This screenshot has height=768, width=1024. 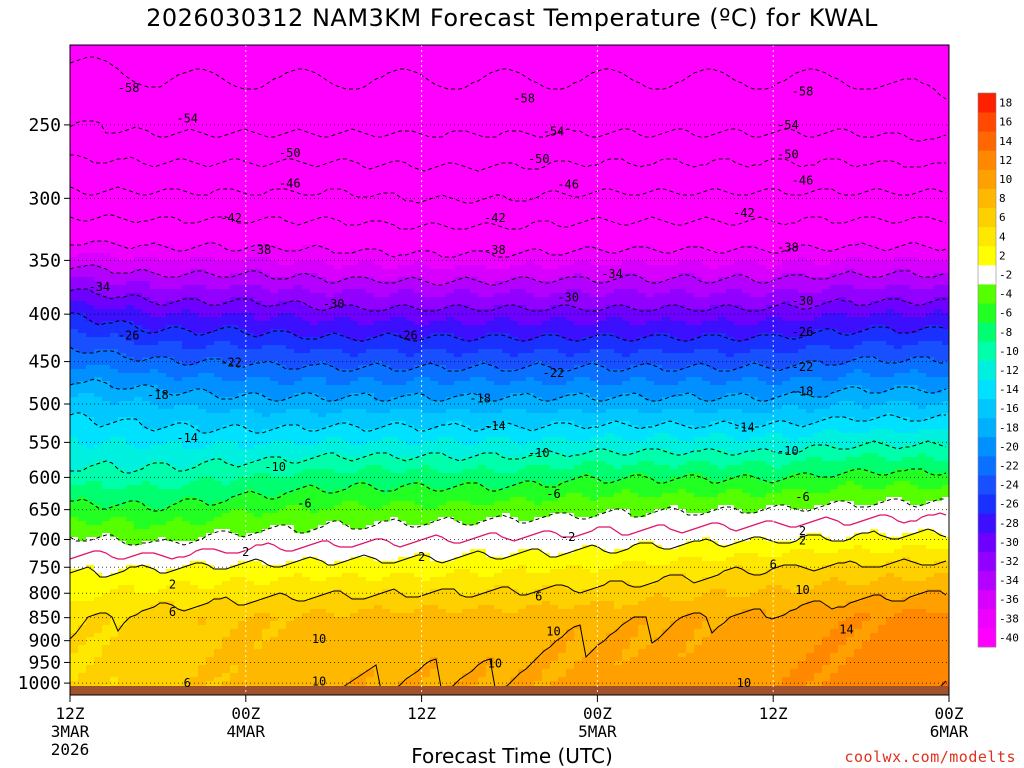 What do you see at coordinates (44, 567) in the screenshot?
I see `y-tick-label: 750` at bounding box center [44, 567].